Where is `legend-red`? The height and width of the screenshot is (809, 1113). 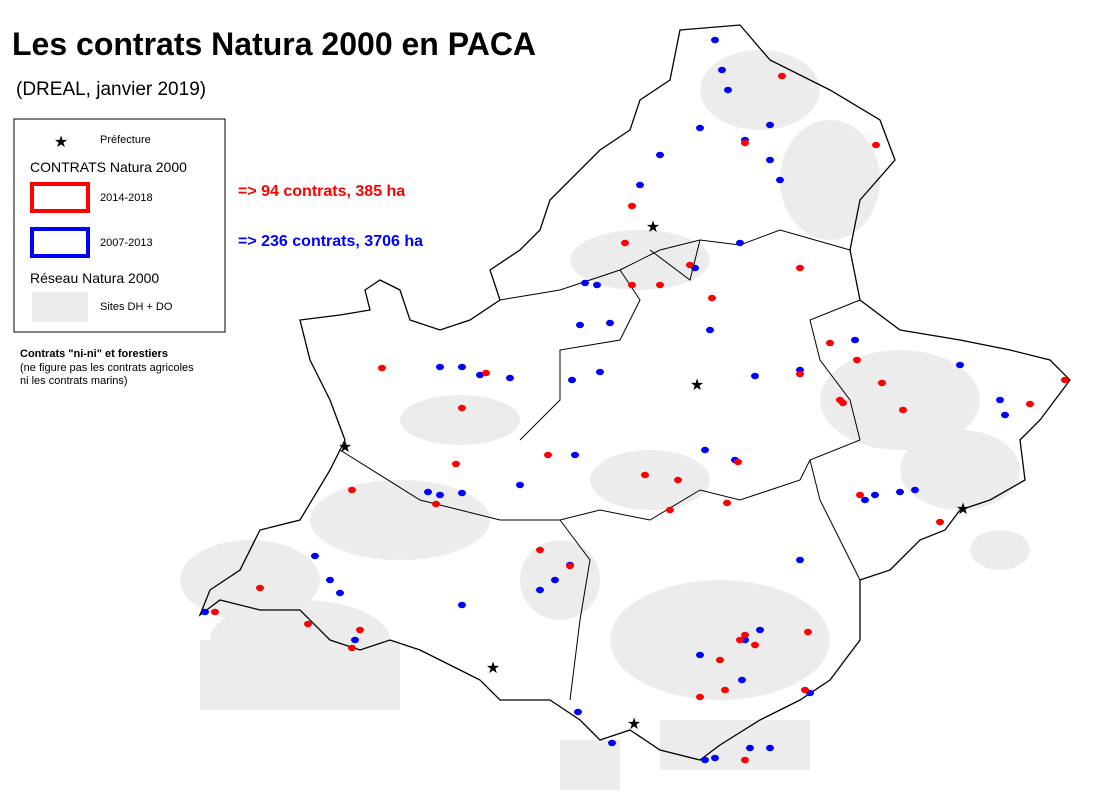
legend-red is located at coordinates (60, 197).